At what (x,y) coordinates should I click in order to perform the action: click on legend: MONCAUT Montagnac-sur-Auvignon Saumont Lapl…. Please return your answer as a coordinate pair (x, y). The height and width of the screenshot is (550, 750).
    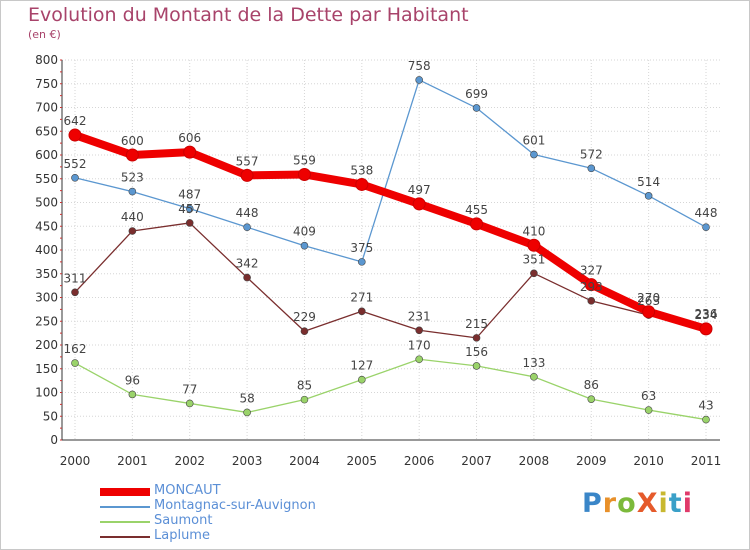
    Looking at the image, I should click on (250, 513).